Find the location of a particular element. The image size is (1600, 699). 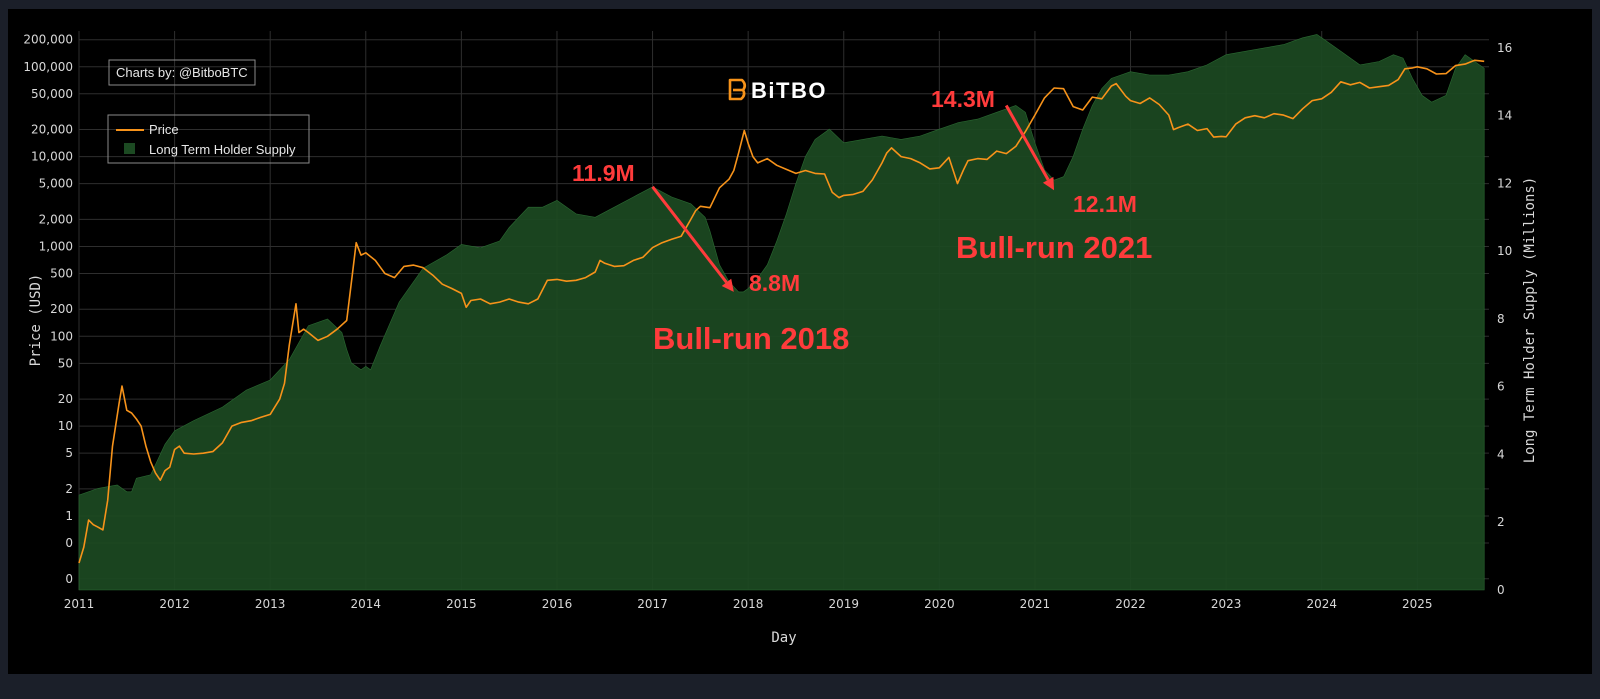

annotation-14-3m: 14.3M is located at coordinates (963, 99).